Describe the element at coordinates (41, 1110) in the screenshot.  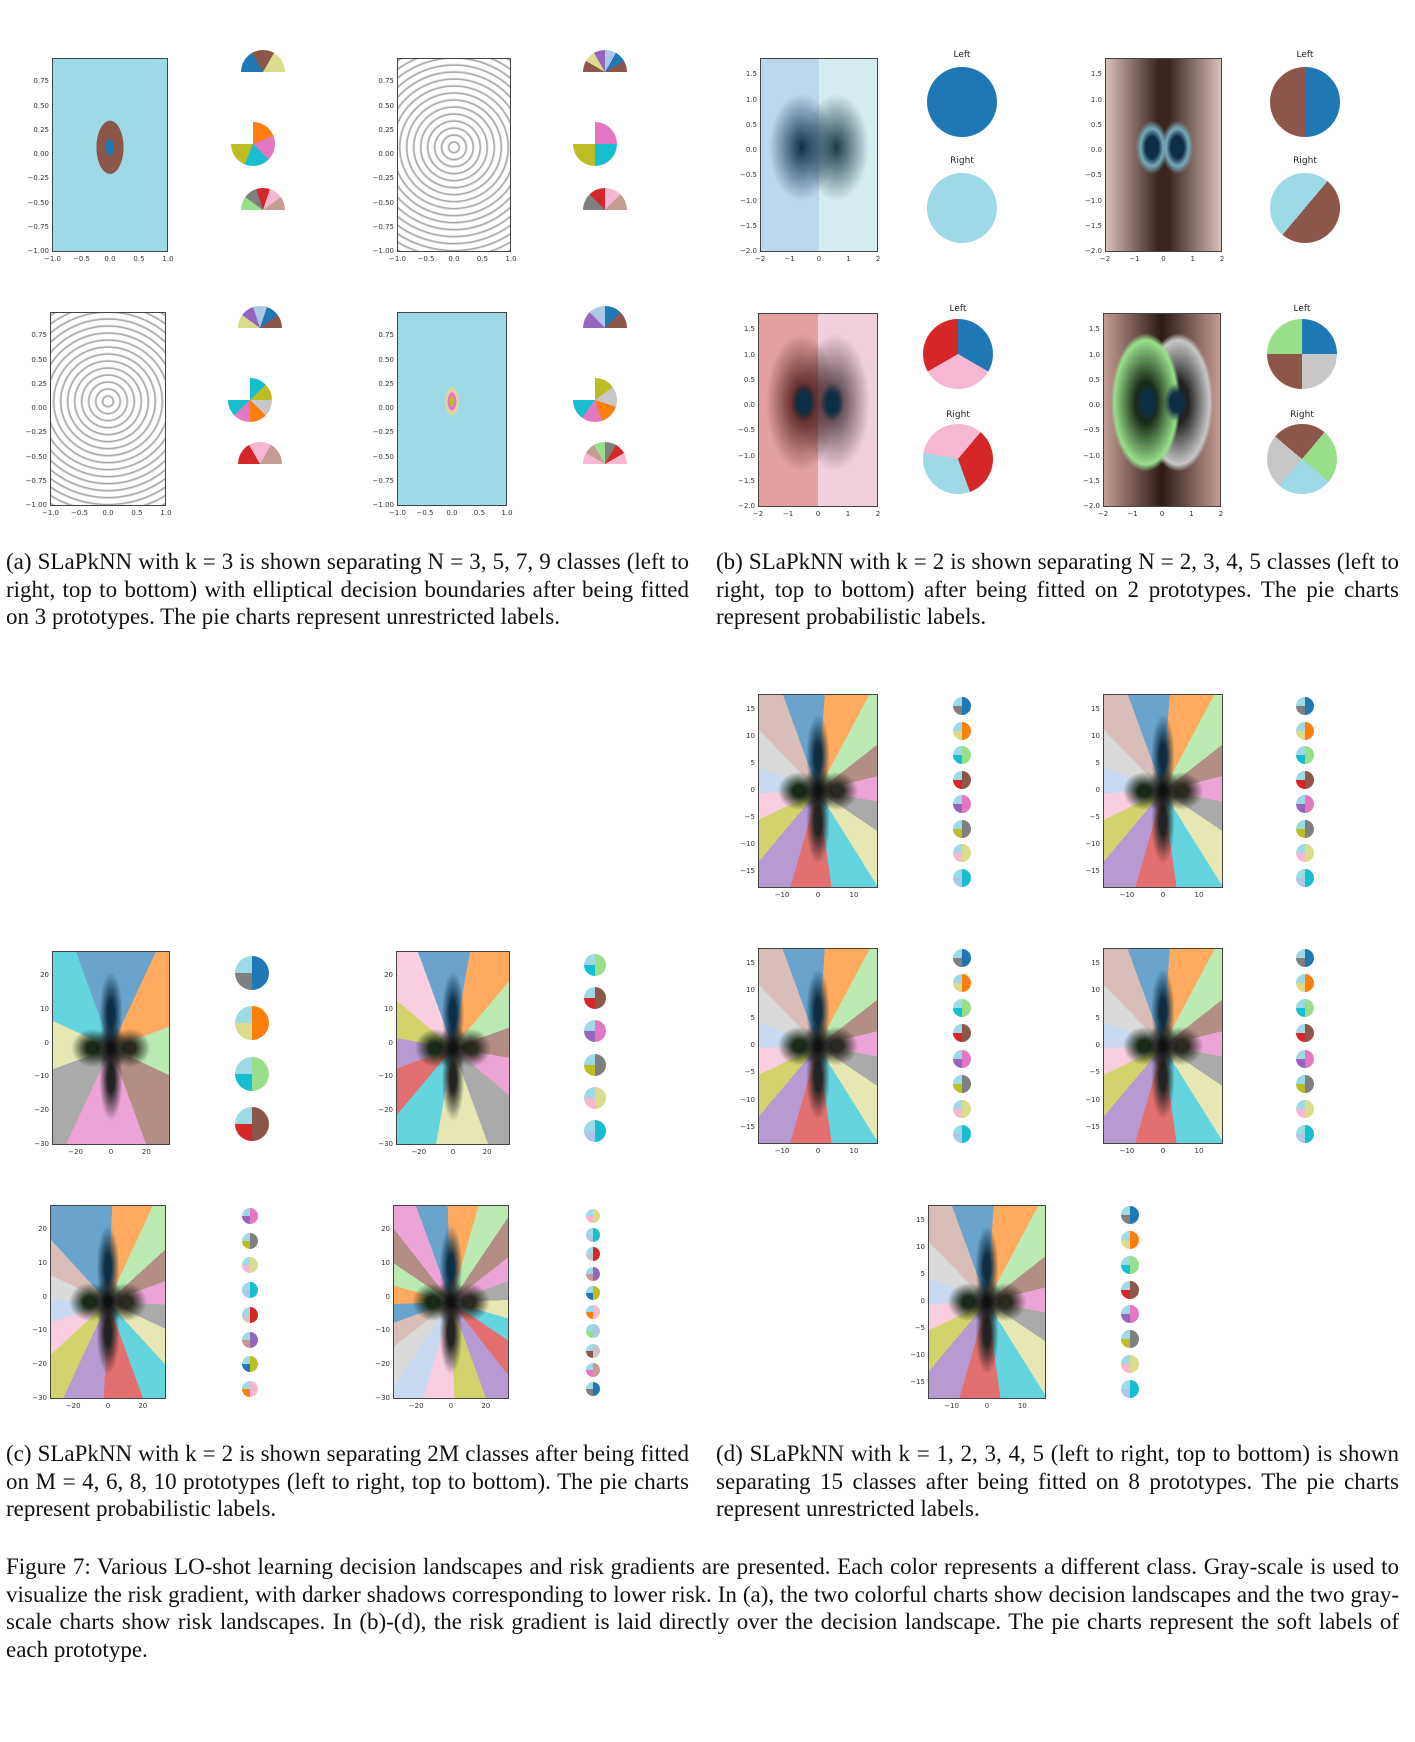
I see `y-tick-label: −20` at that location.